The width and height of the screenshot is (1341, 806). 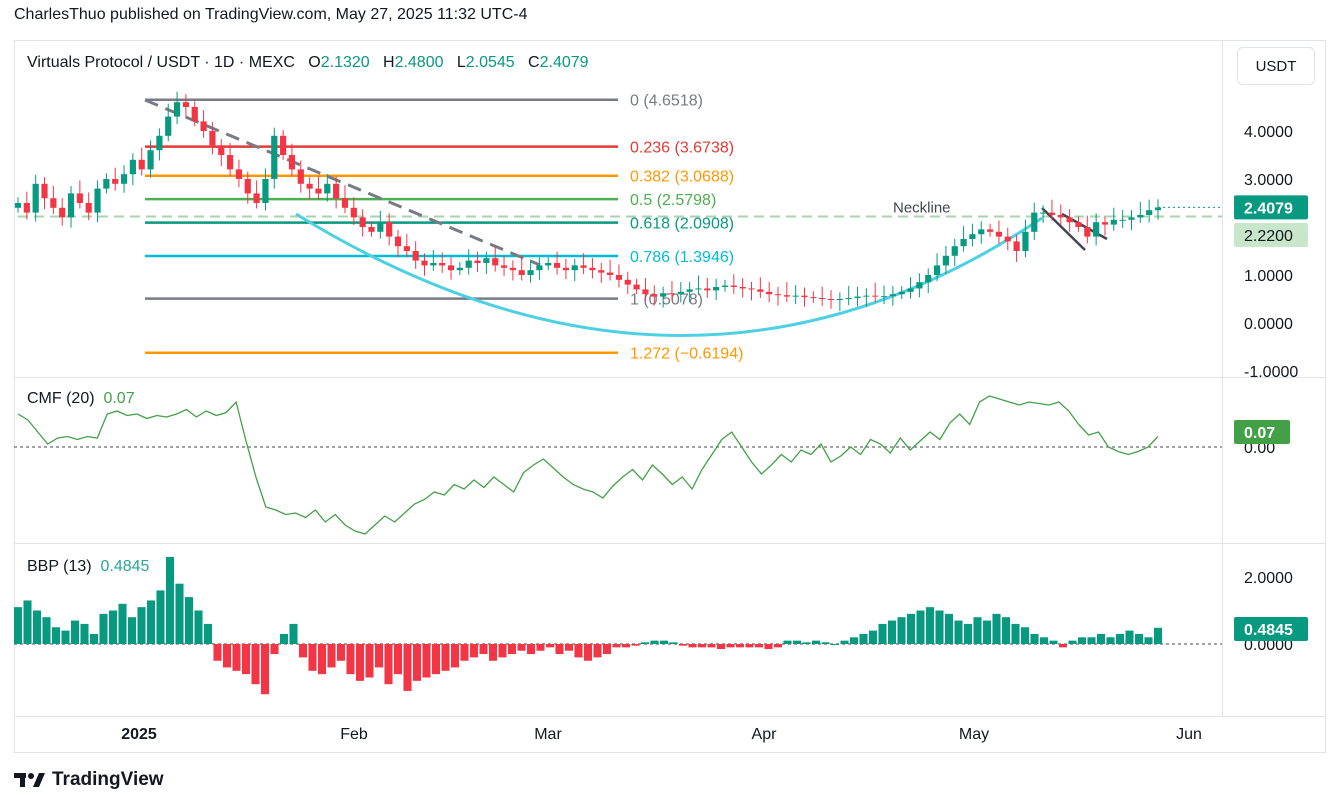 I want to click on trendline-dashed, so click(x=342, y=182).